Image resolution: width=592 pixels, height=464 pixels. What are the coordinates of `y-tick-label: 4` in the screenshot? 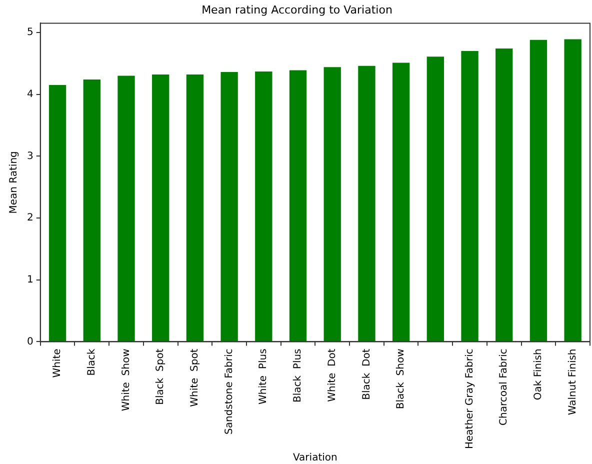 It's located at (30, 94).